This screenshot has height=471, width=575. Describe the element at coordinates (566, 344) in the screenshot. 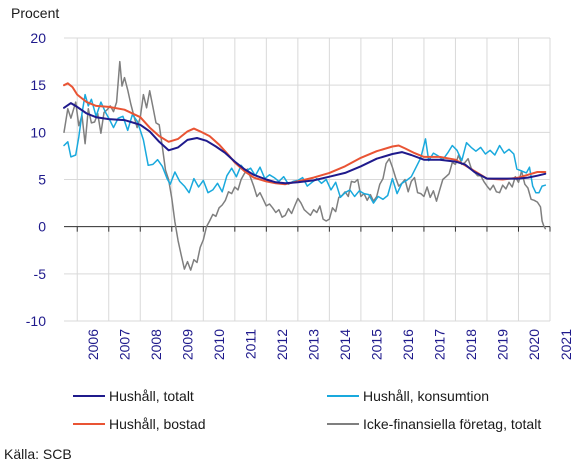

I see `x-tick-label: 2021` at that location.